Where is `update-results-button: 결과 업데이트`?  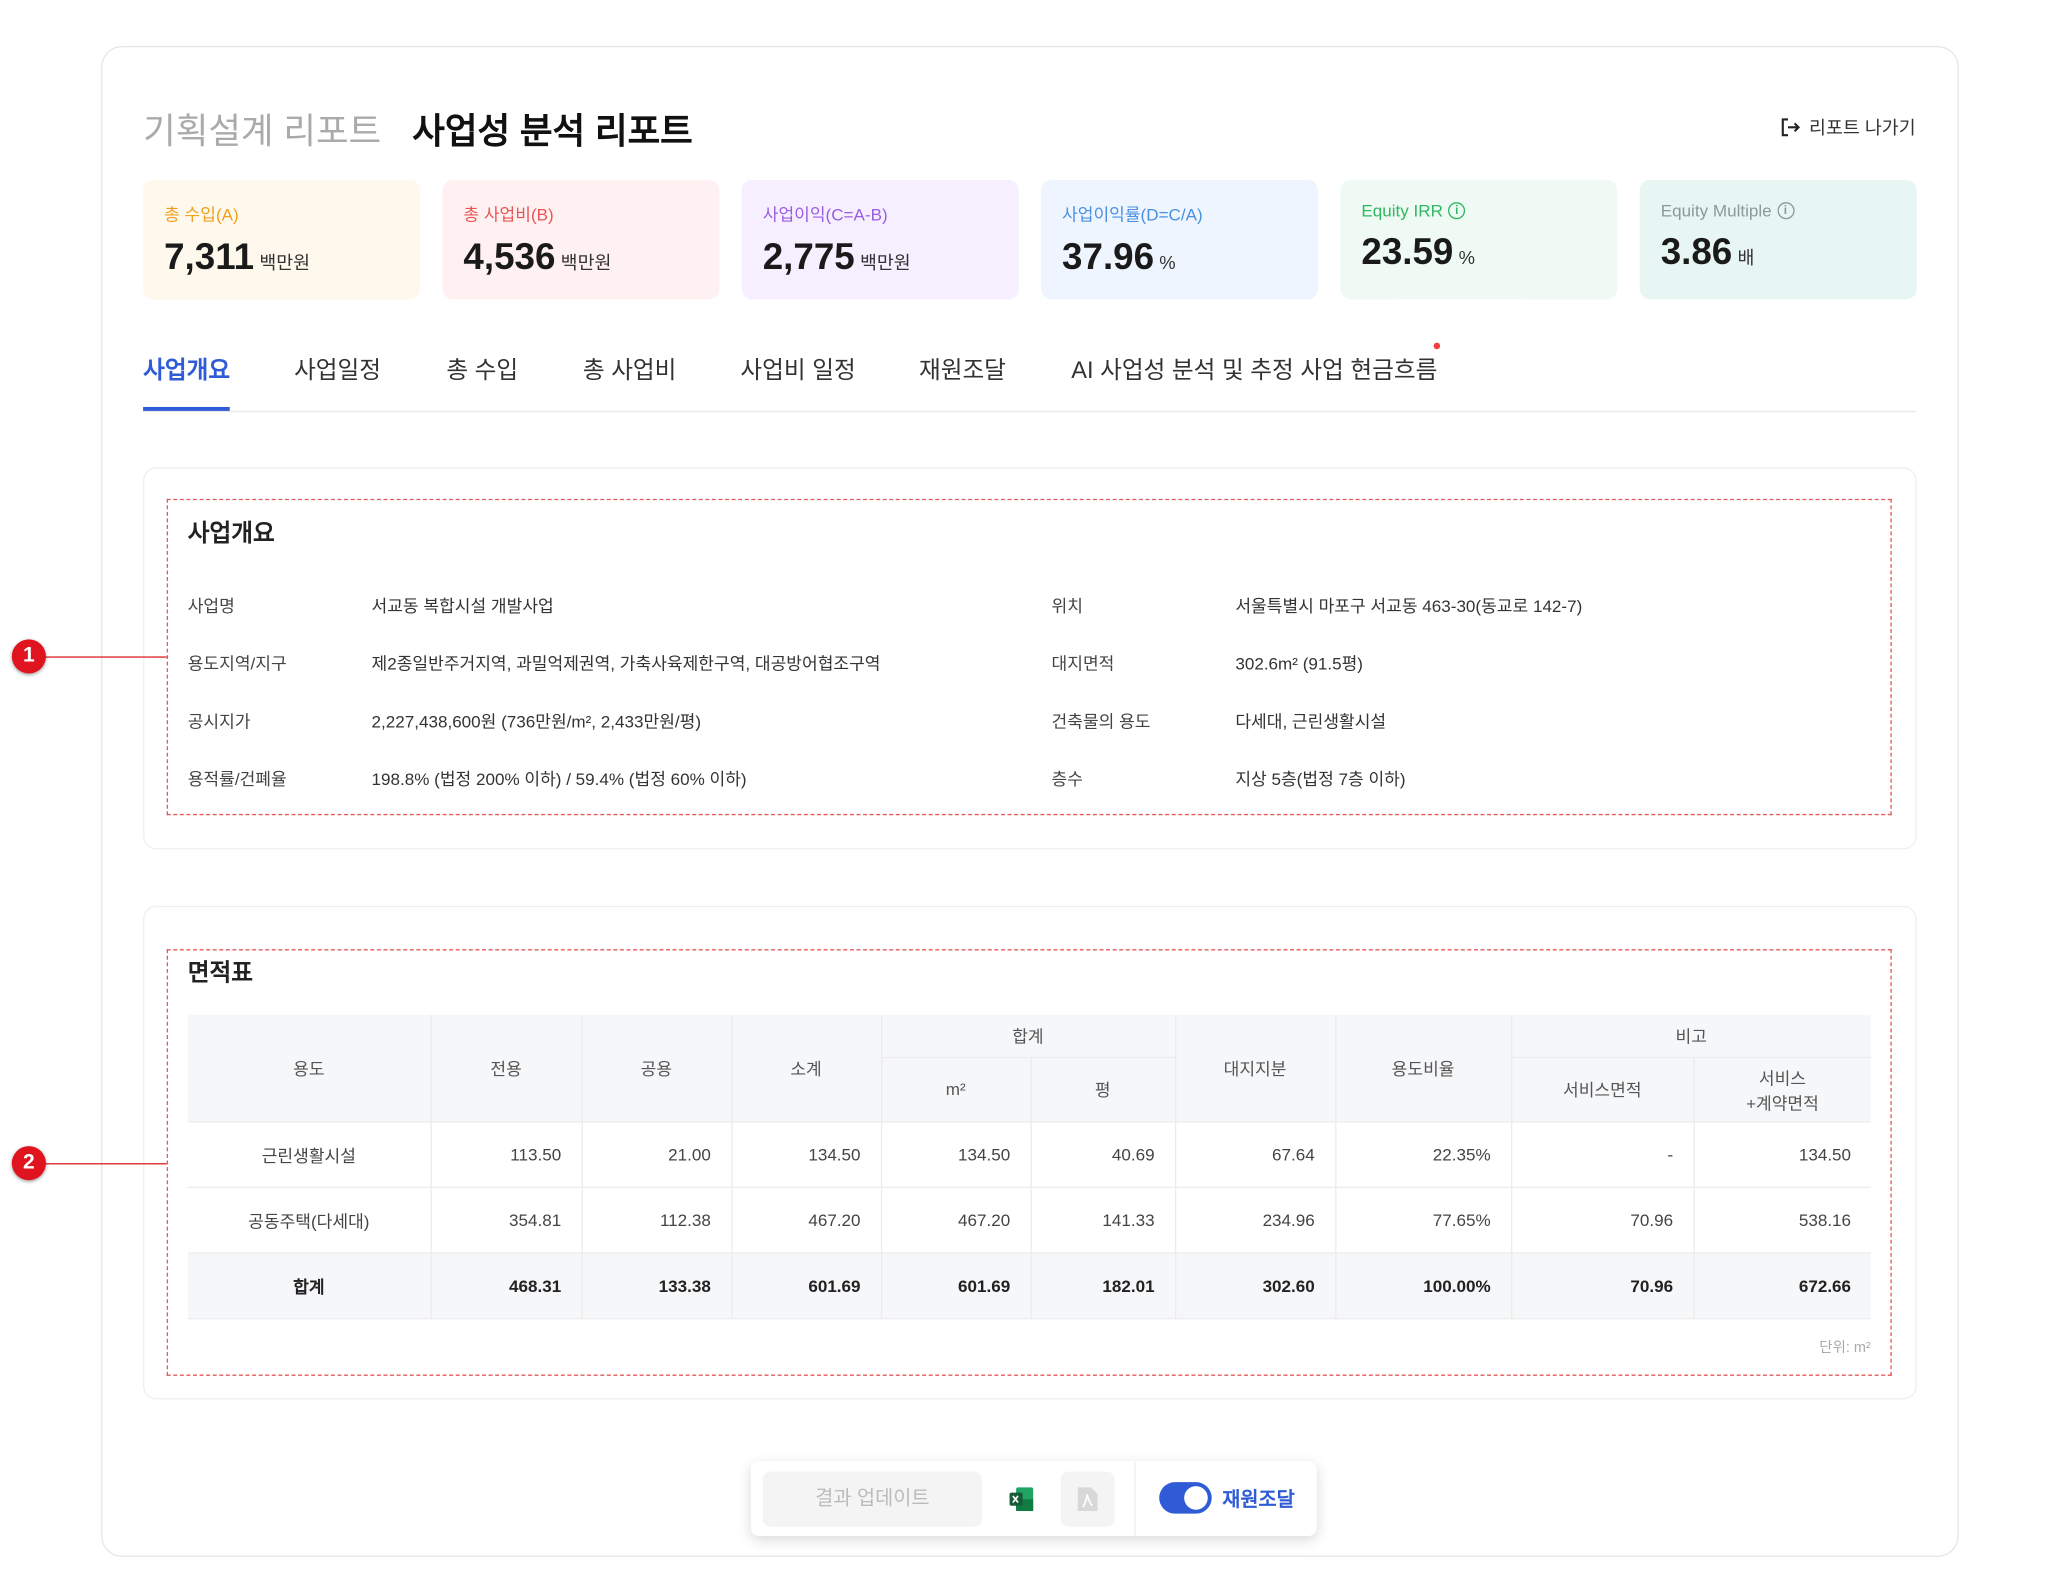 update-results-button: 결과 업데이트 is located at coordinates (872, 1499).